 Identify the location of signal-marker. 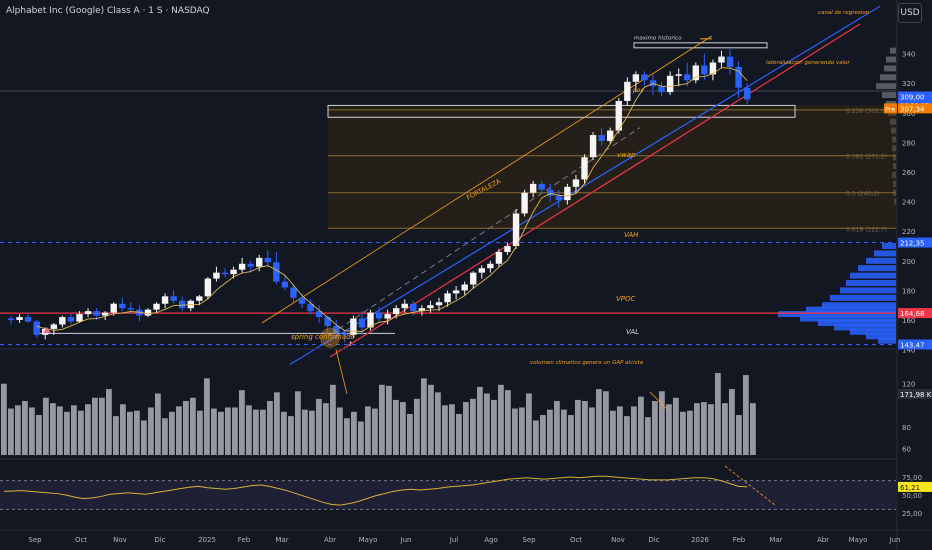
(47, 330).